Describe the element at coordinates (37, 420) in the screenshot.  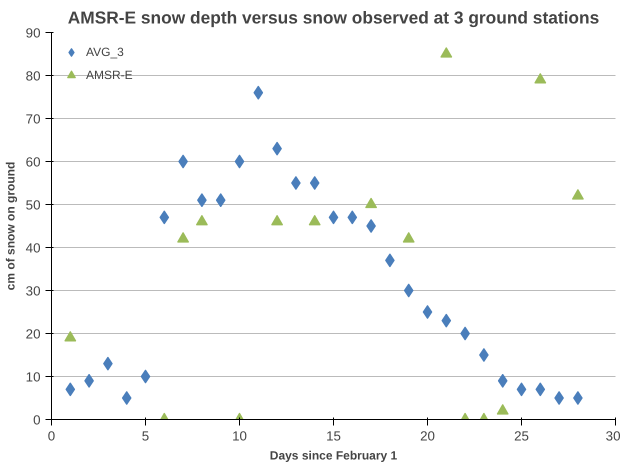
I see `y-tick-label: 0` at that location.